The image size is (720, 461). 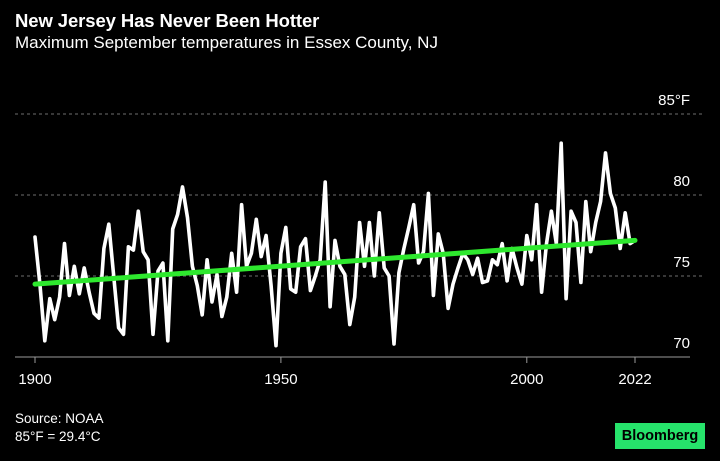 I want to click on y-tick-label: 75, so click(x=681, y=262).